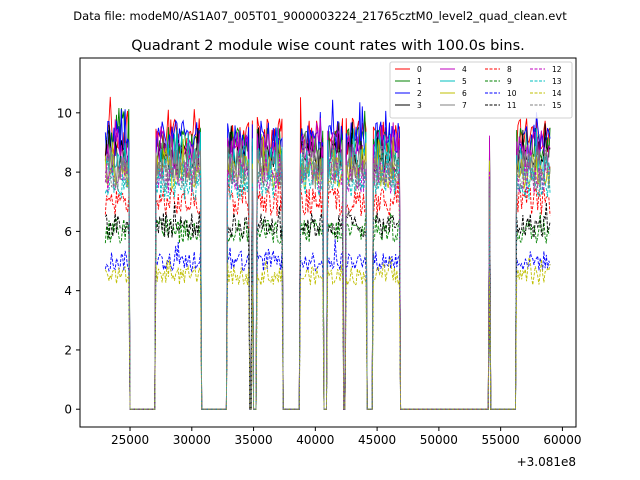  I want to click on x-tick-label: 50000, so click(439, 440).